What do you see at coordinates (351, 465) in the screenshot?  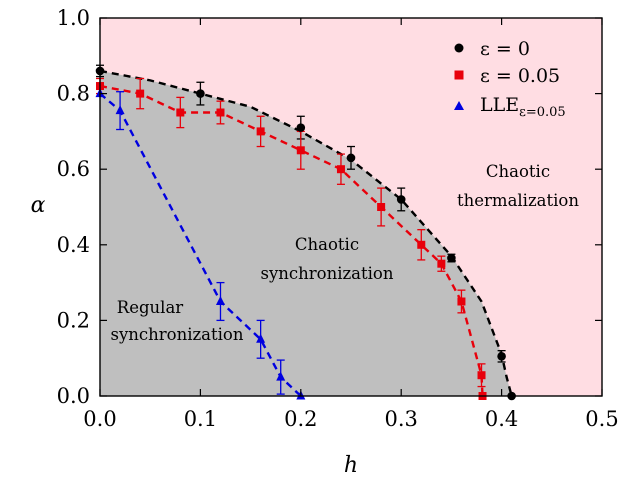 I see `x-axis-label: h` at bounding box center [351, 465].